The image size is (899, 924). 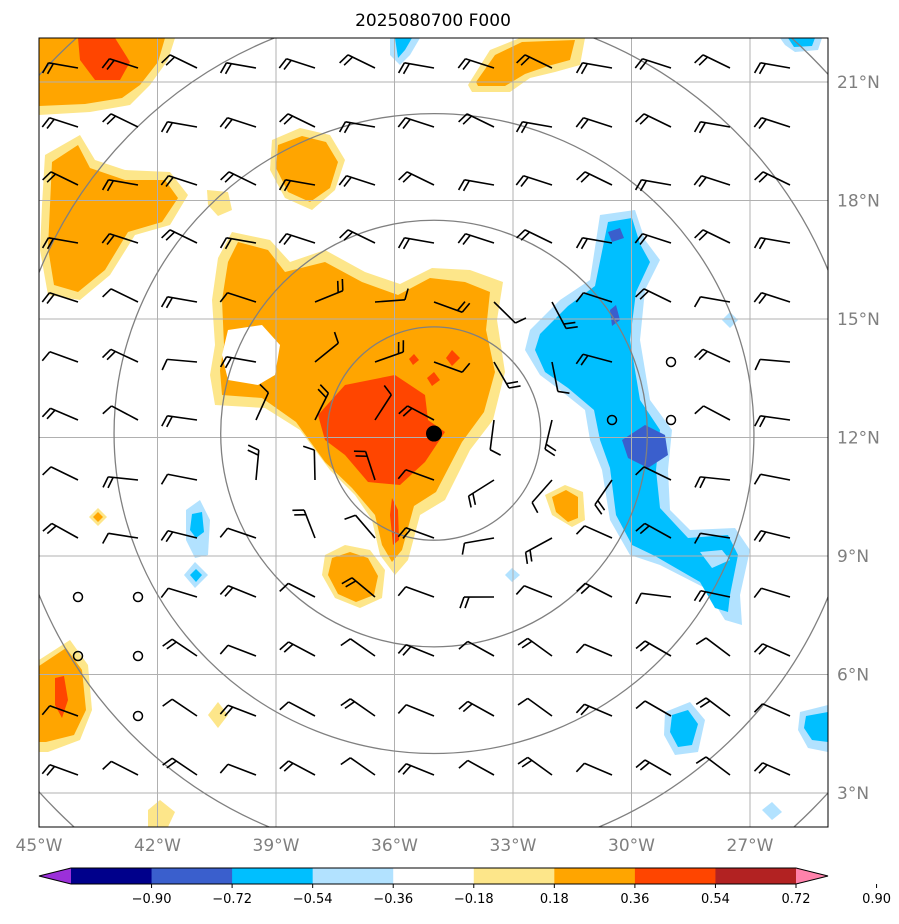 What do you see at coordinates (858, 83) in the screenshot?
I see `latitude-label: 21°N` at bounding box center [858, 83].